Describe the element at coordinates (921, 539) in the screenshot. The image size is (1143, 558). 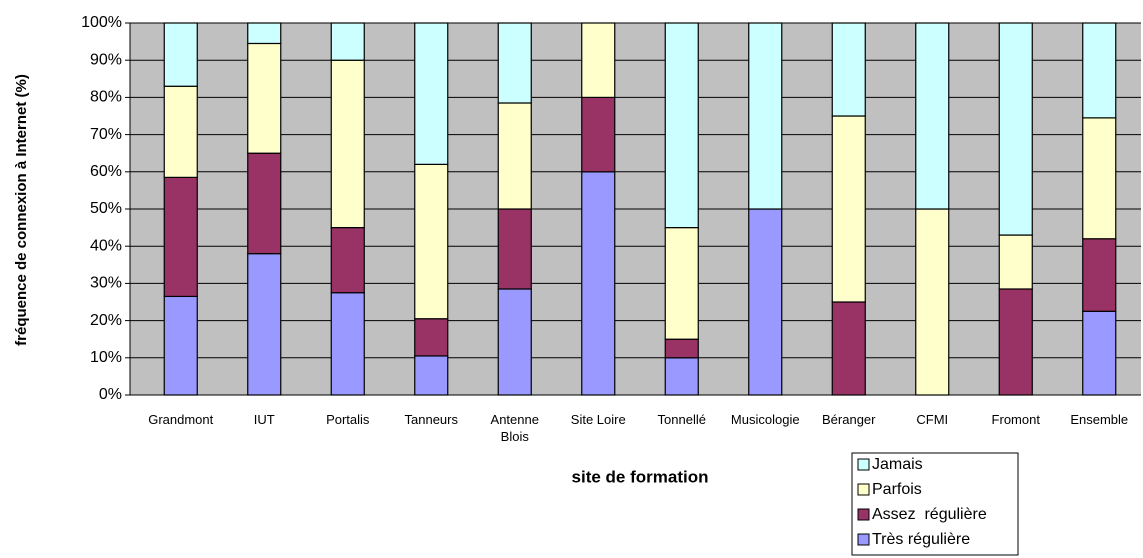
I see `legend-label: Très régulière` at that location.